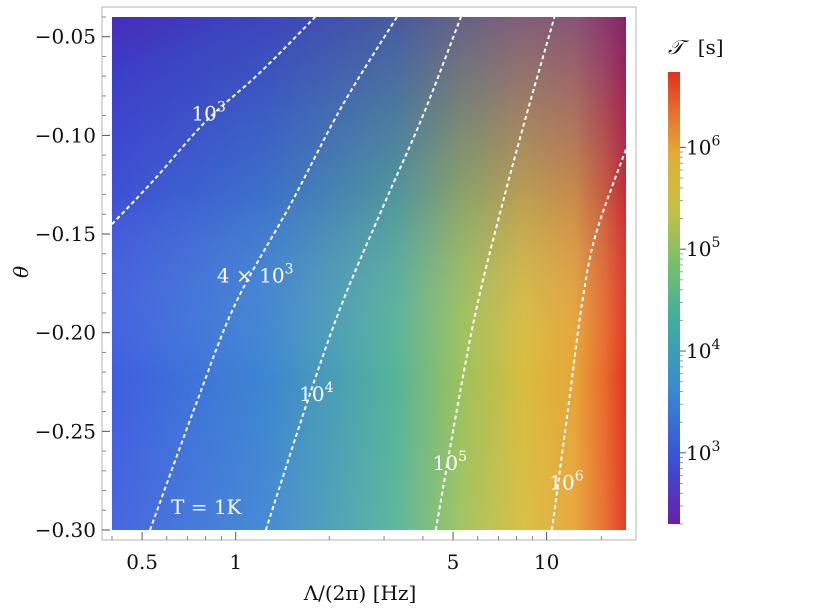  I want to click on colorbar-unit: [s], so click(711, 47).